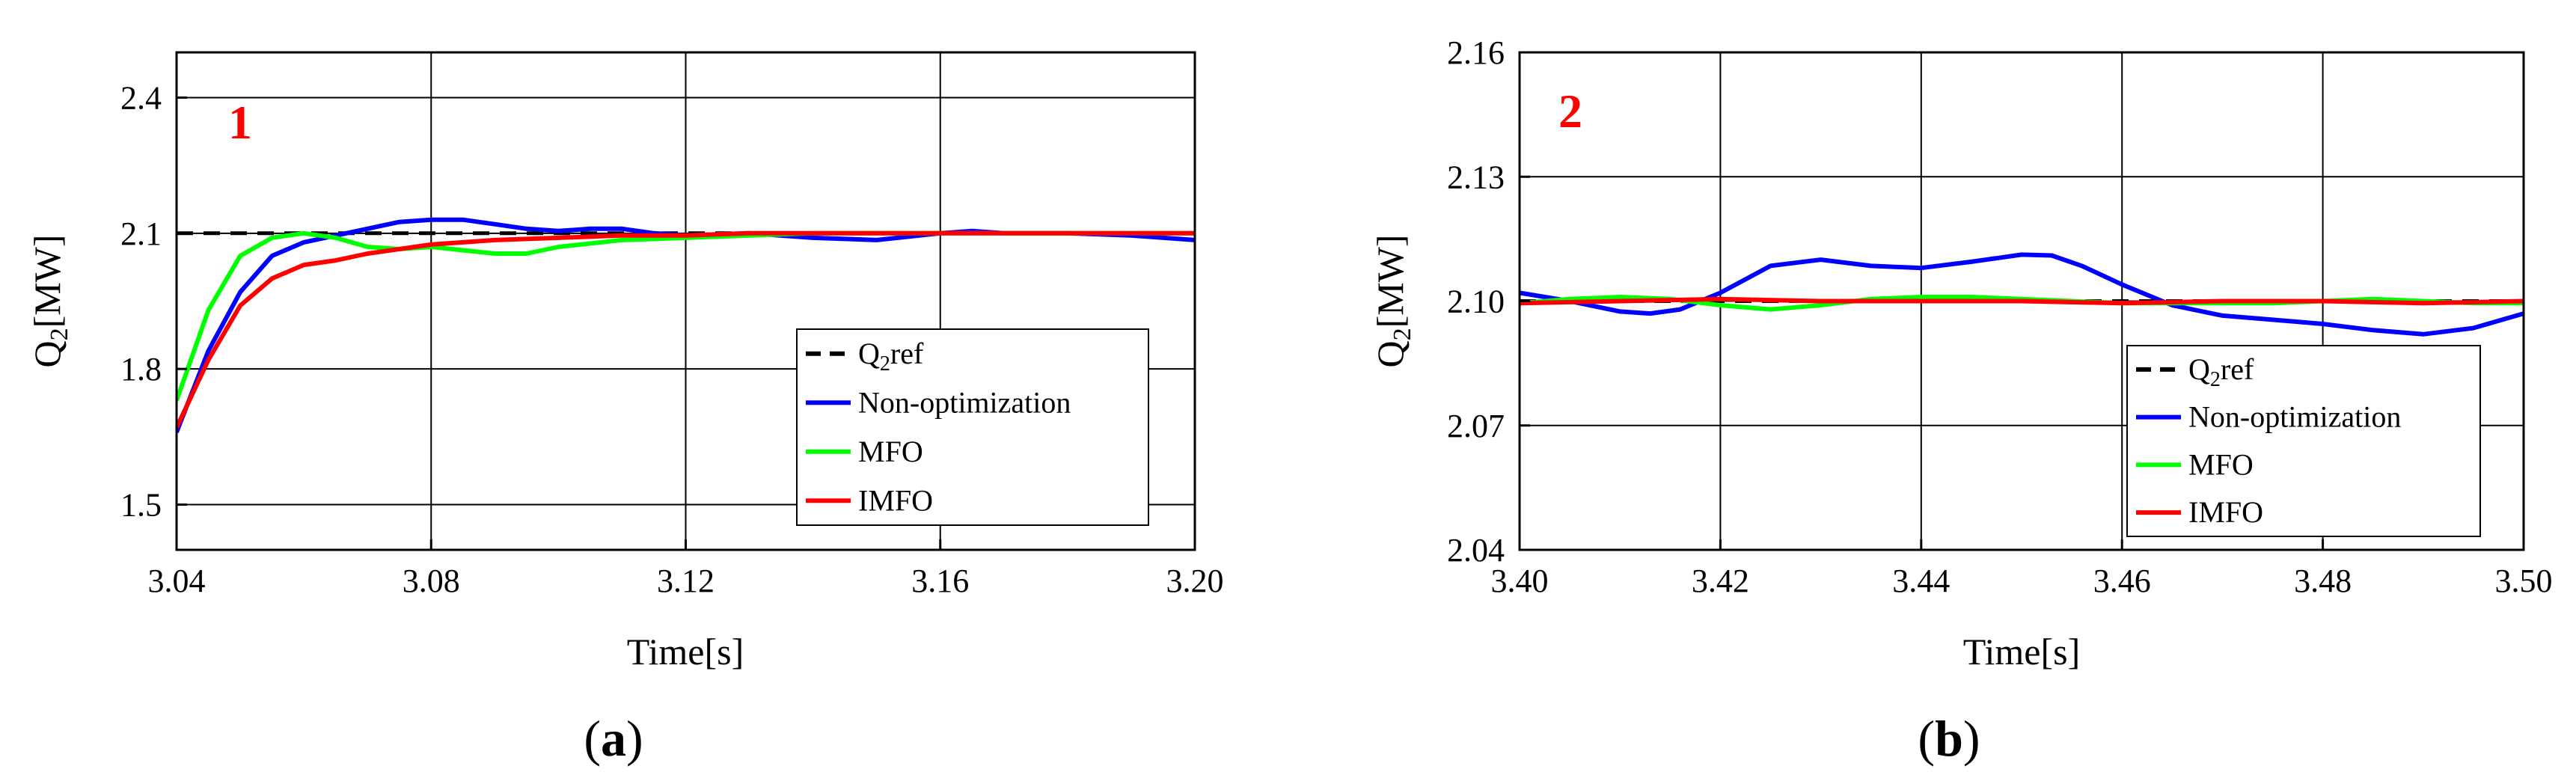  I want to click on panel-label-letter: a, so click(614, 738).